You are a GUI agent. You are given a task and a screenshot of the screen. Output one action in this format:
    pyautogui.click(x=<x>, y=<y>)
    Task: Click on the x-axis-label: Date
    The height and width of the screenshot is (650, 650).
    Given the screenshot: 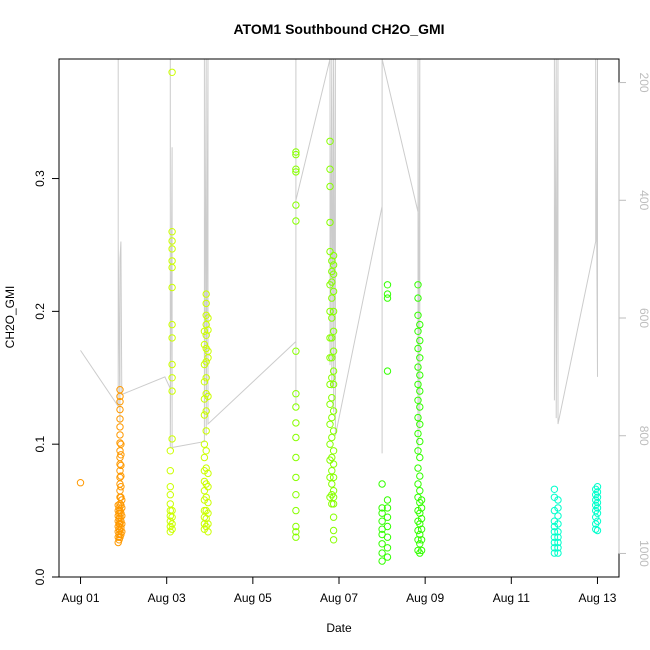 What is the action you would take?
    pyautogui.click(x=339, y=628)
    